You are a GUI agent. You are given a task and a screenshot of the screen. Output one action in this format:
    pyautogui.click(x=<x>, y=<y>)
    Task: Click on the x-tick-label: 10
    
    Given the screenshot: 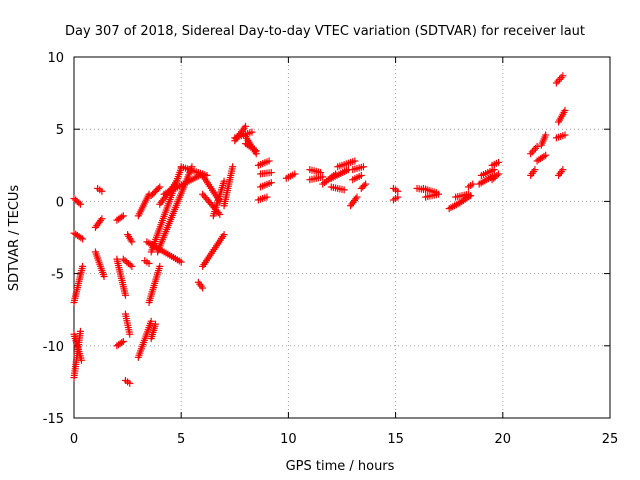 What is the action you would take?
    pyautogui.click(x=288, y=439)
    